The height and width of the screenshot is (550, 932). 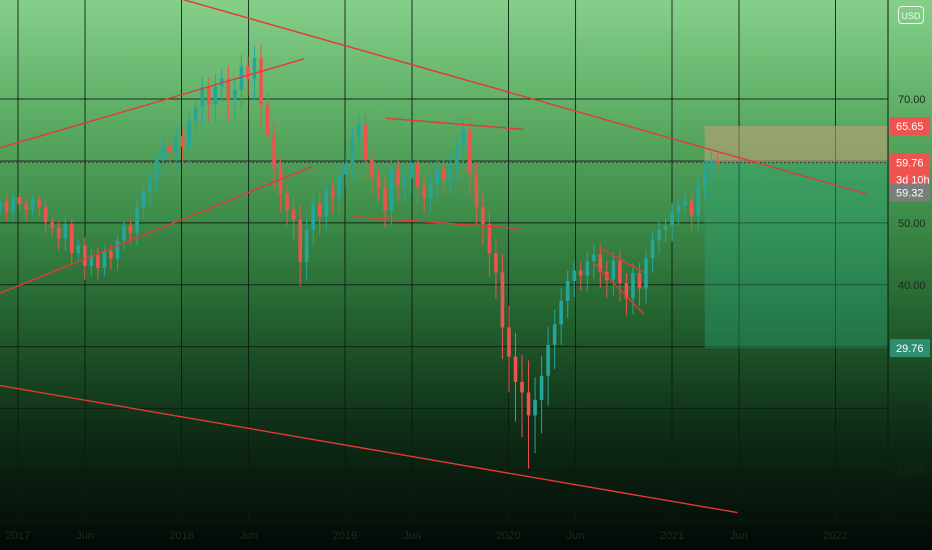 I want to click on price-badge-label: 59.32, so click(x=910, y=194).